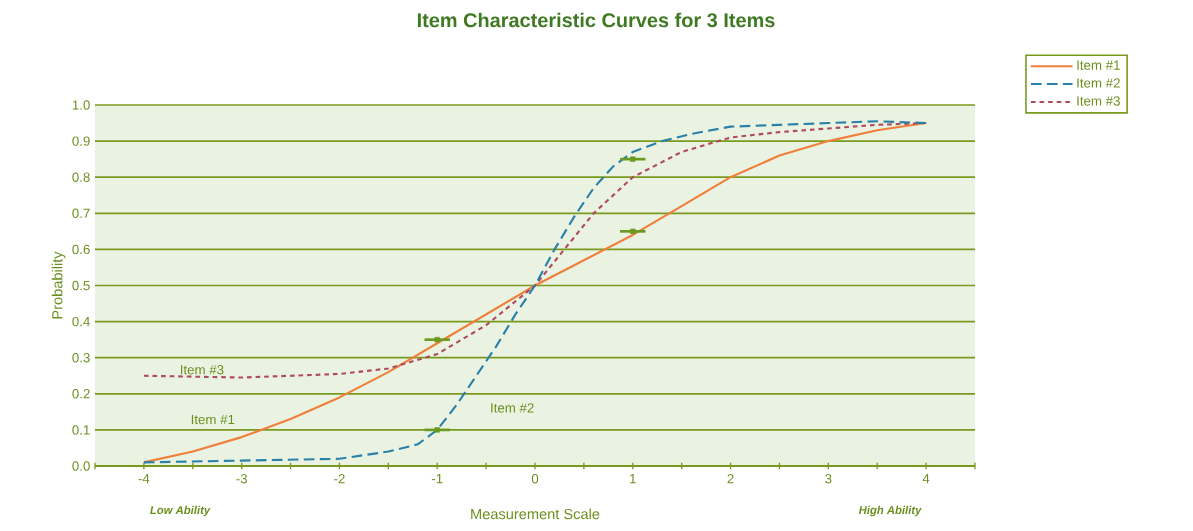 The image size is (1193, 531). Describe the element at coordinates (512, 408) in the screenshot. I see `text: Item #2` at that location.